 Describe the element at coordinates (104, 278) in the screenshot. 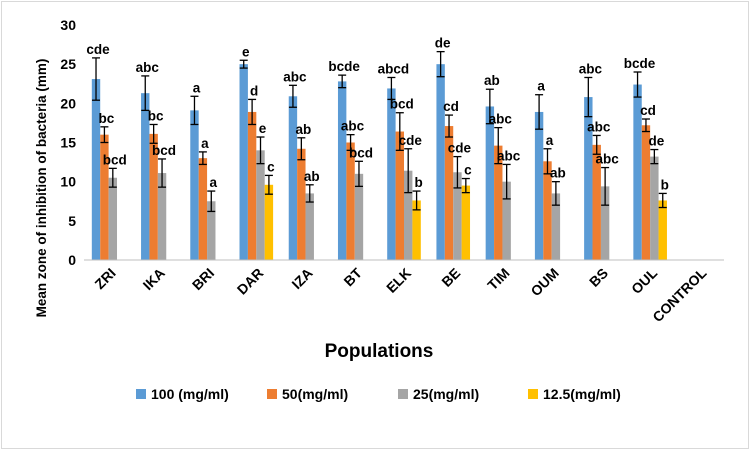

I see `x-tick-label: ZRI` at that location.